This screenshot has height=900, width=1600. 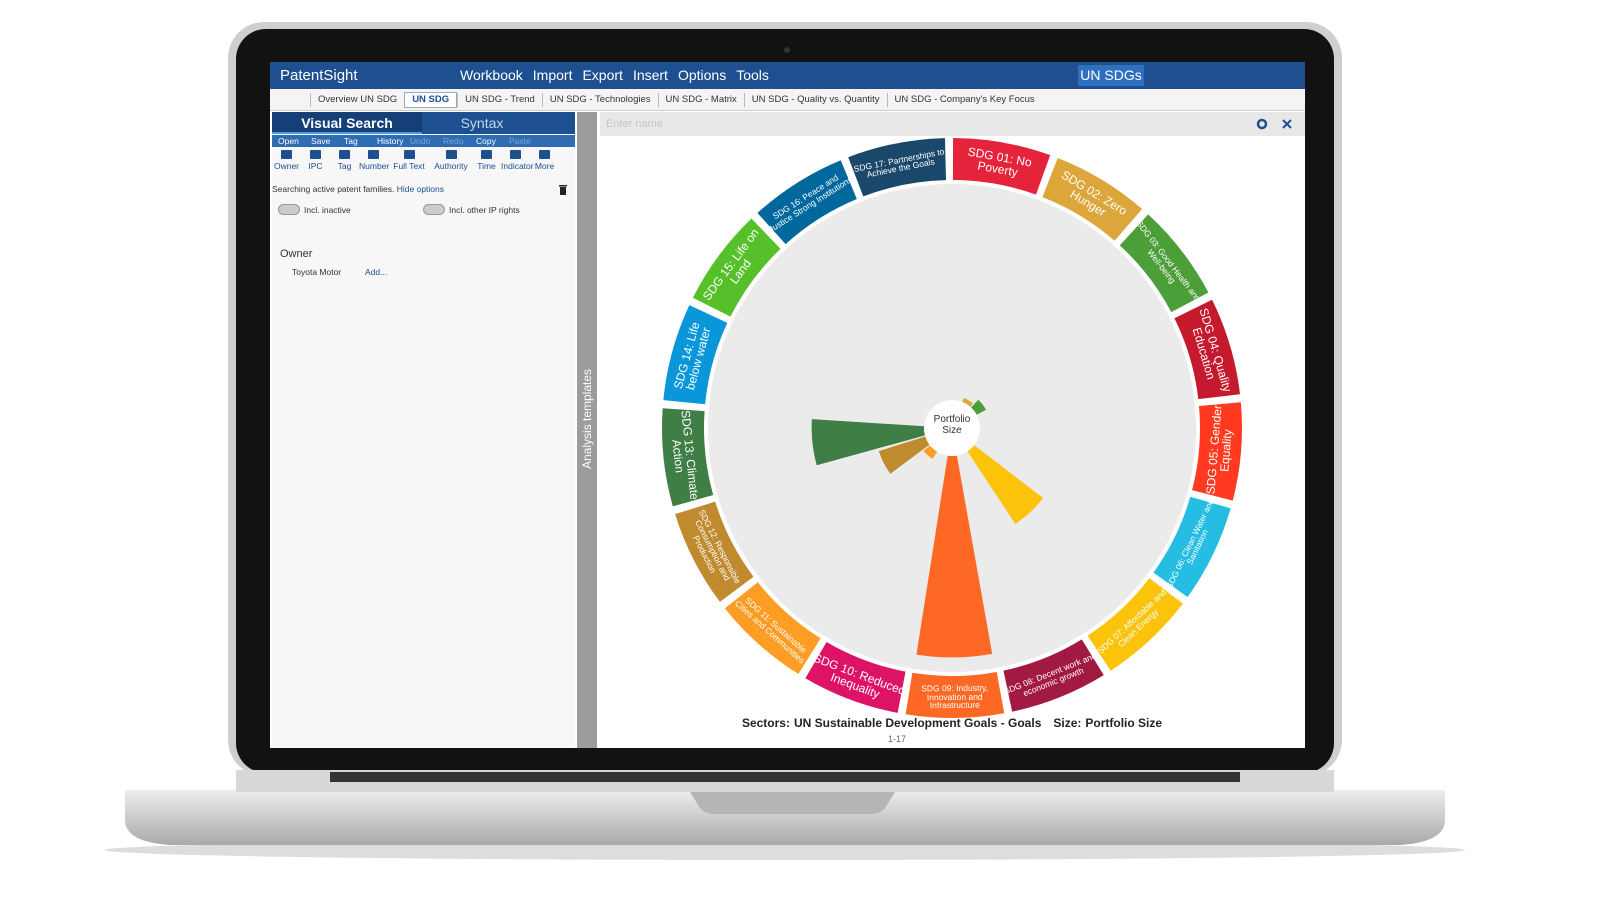 I want to click on workspace-button: UN SDGs, so click(x=1111, y=75).